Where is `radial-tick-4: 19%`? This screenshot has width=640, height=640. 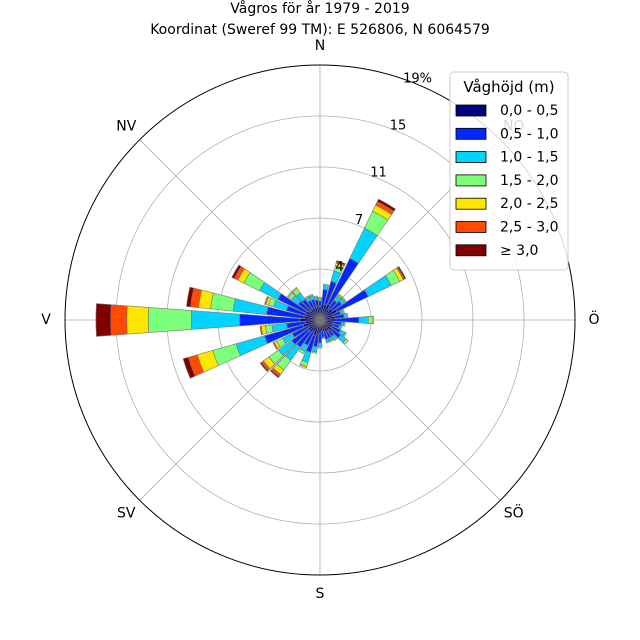 radial-tick-4: 19% is located at coordinates (417, 78).